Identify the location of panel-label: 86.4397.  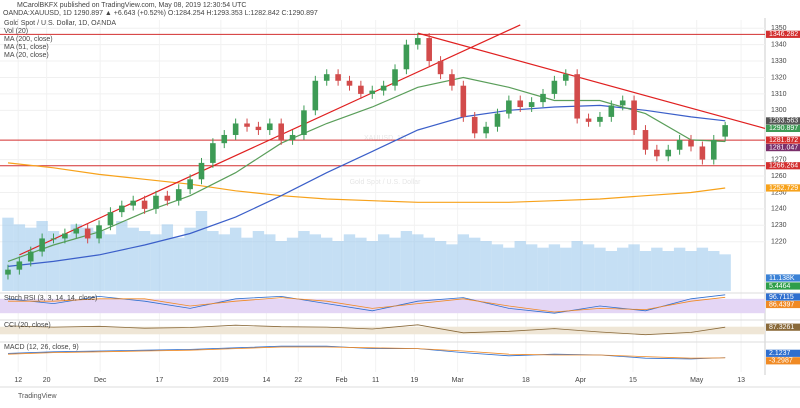
(781, 304).